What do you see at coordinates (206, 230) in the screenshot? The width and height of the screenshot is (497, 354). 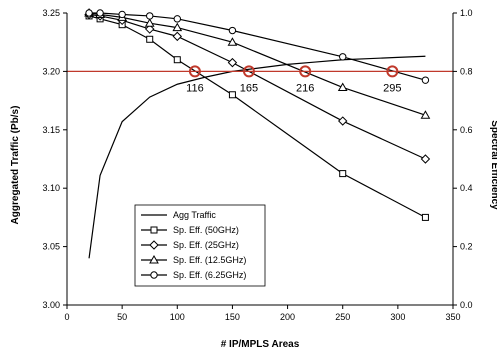 I see `legend-label: Sp. Eff. (50GHz)` at bounding box center [206, 230].